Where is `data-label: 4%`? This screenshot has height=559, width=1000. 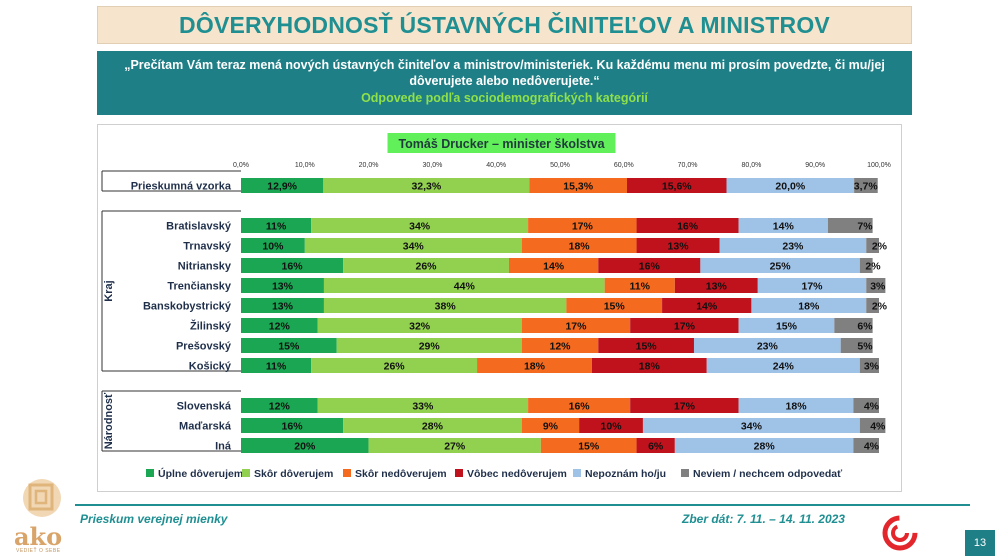 data-label: 4% is located at coordinates (878, 427).